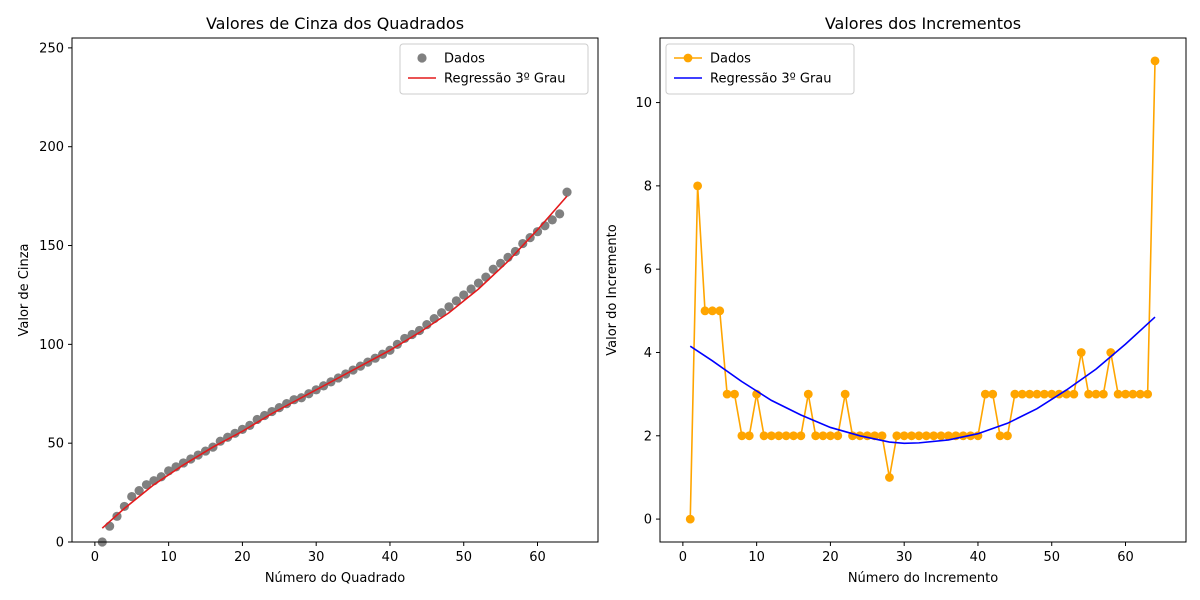  I want to click on chart-title: Valores de Cinza dos Quadrados, so click(335, 23).